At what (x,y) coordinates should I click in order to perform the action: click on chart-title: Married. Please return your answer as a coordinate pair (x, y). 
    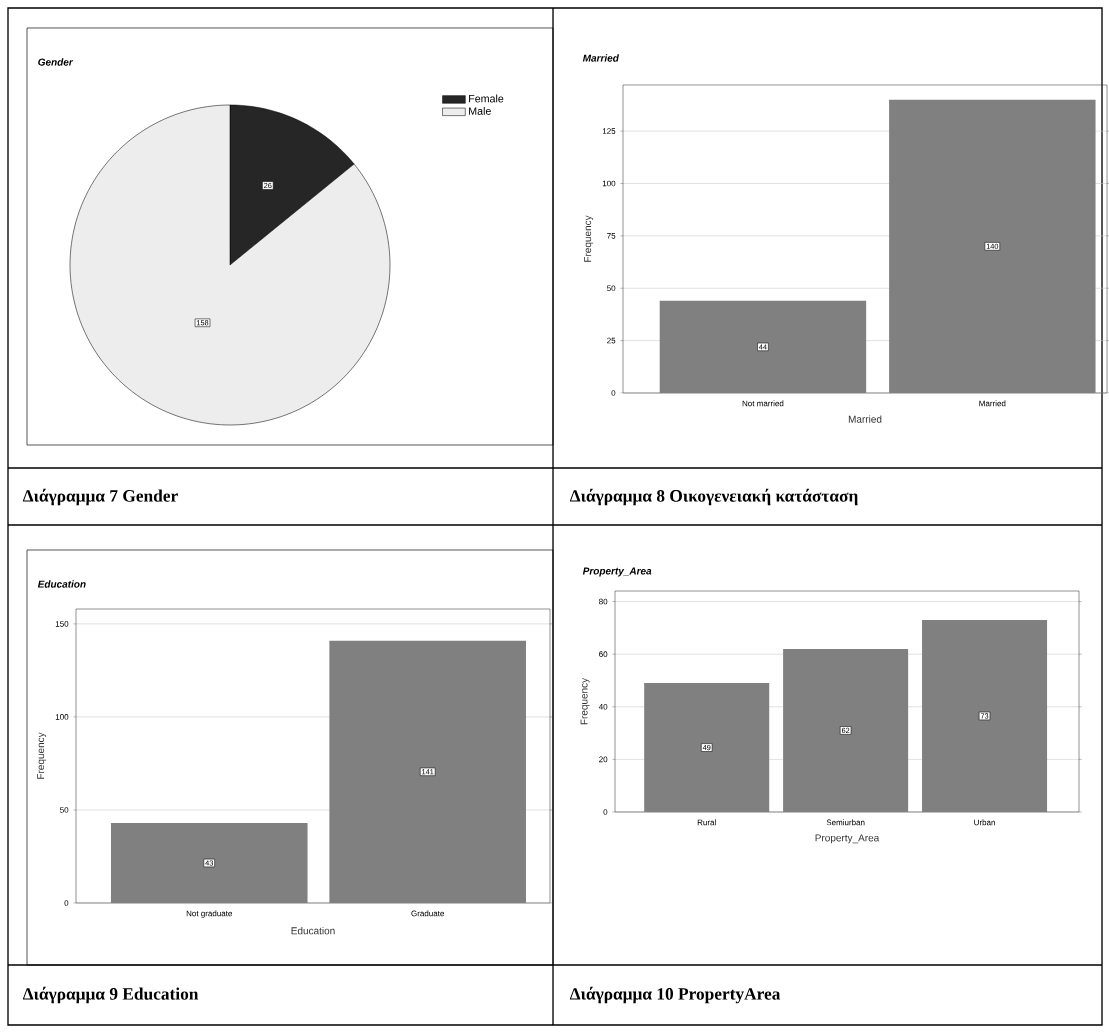
    Looking at the image, I should click on (600, 58).